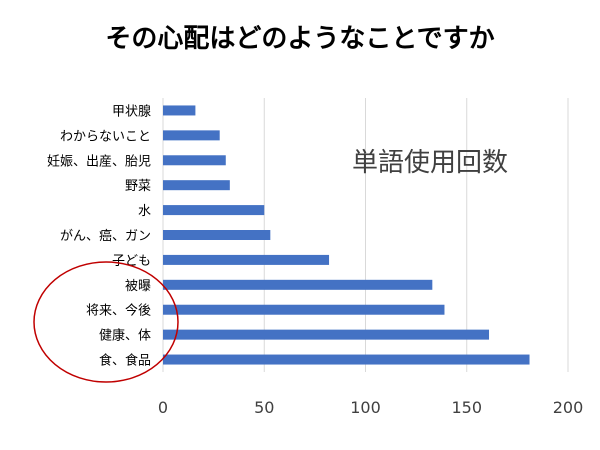 This screenshot has height=450, width=600. I want to click on category-label: 水, so click(144, 211).